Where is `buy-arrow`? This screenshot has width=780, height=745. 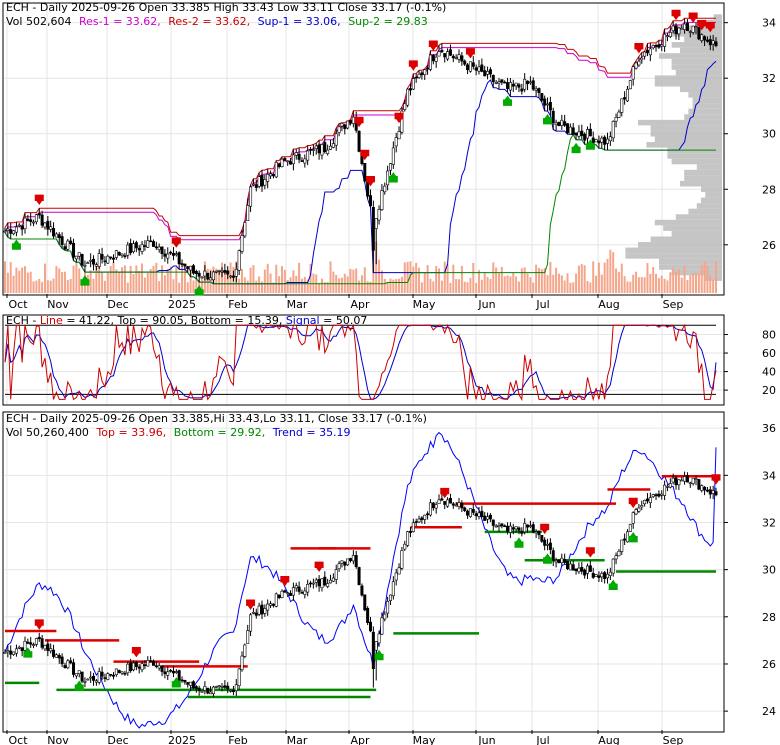 buy-arrow is located at coordinates (519, 542).